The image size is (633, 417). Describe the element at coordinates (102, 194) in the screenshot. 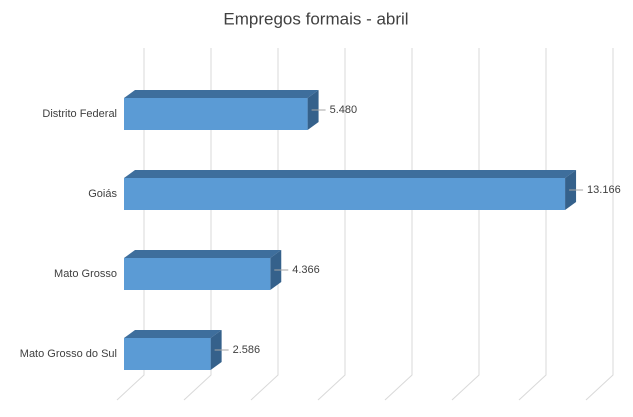

I see `category-label: Goiás` at that location.